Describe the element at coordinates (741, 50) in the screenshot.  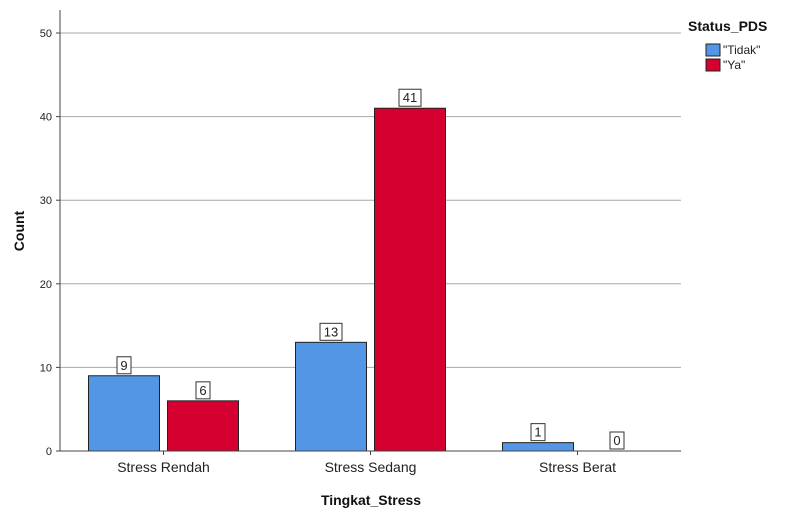
I see `legend-label: "Tidak"` at that location.